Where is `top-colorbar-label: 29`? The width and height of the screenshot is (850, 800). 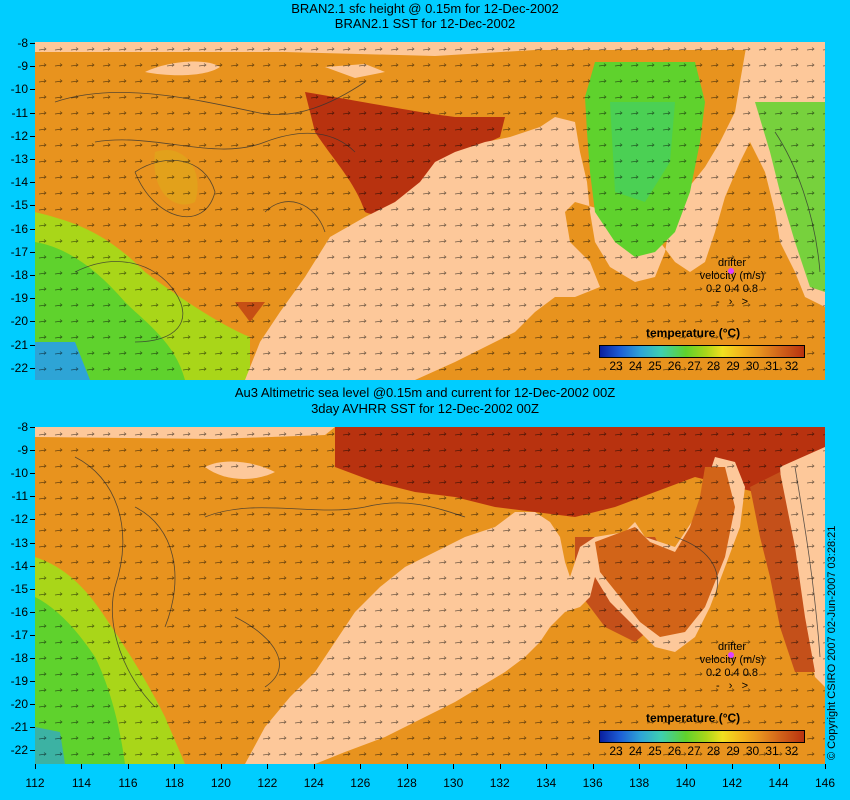 top-colorbar-label: 29 is located at coordinates (733, 366).